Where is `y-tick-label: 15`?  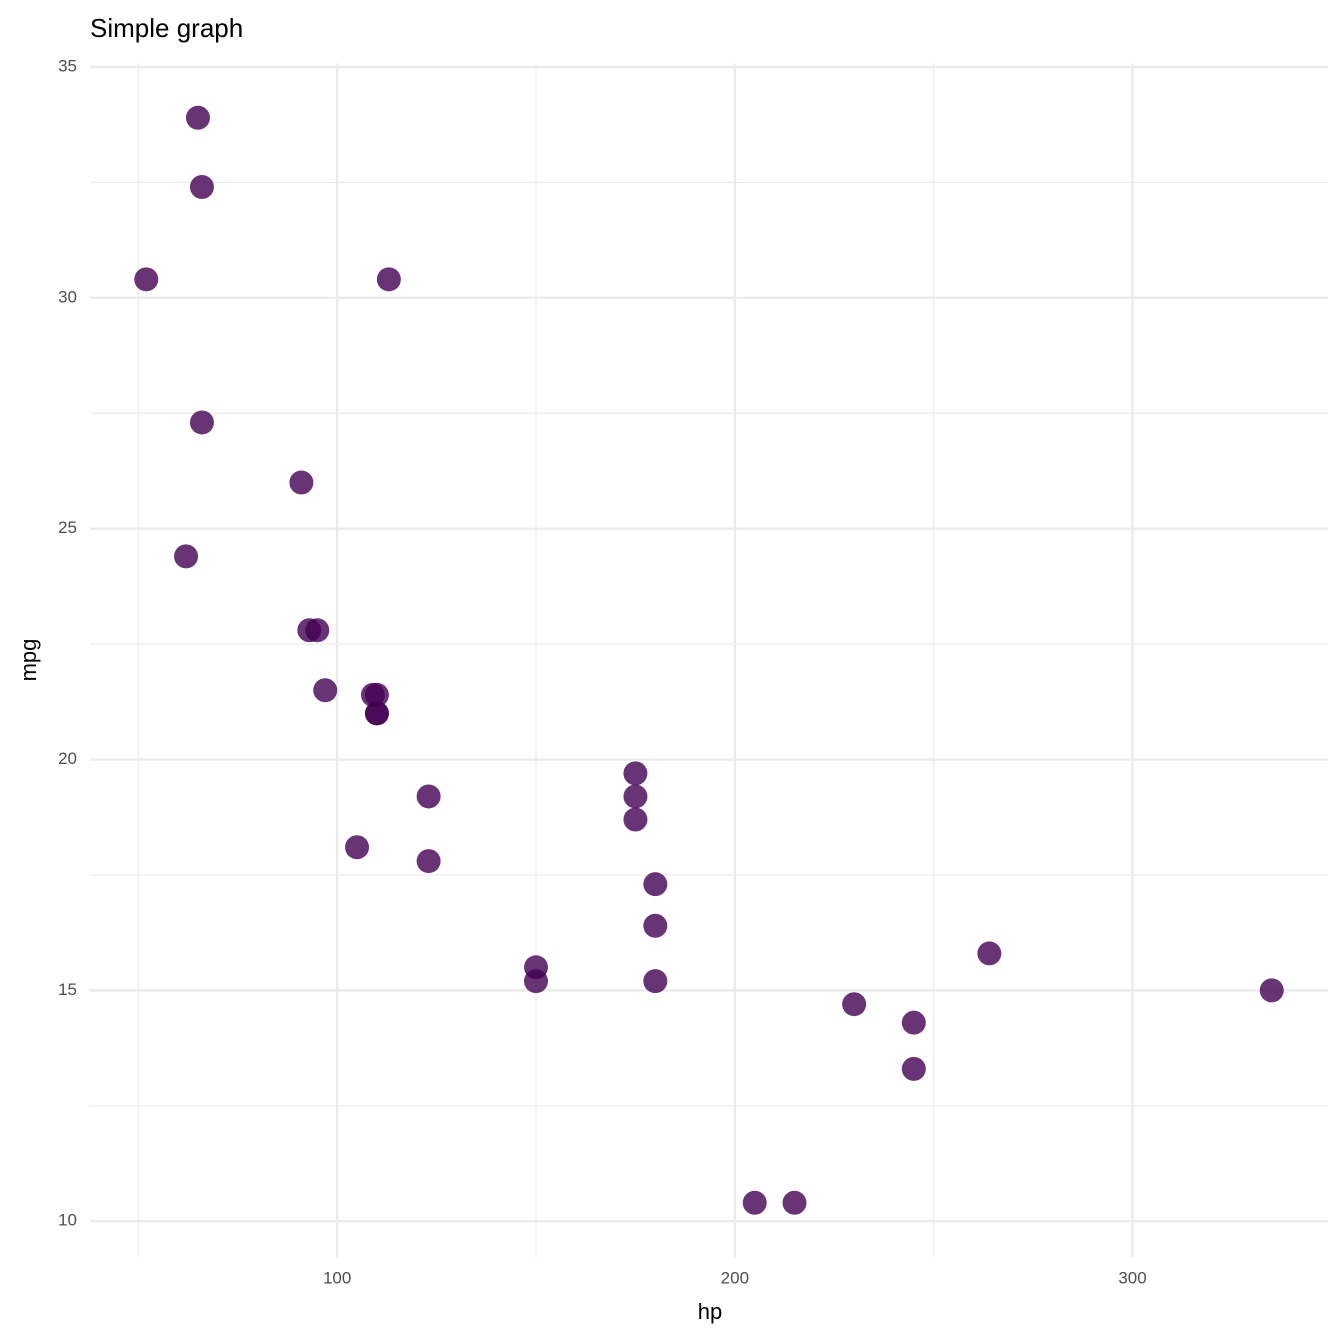
y-tick-label: 15 is located at coordinates (67, 989).